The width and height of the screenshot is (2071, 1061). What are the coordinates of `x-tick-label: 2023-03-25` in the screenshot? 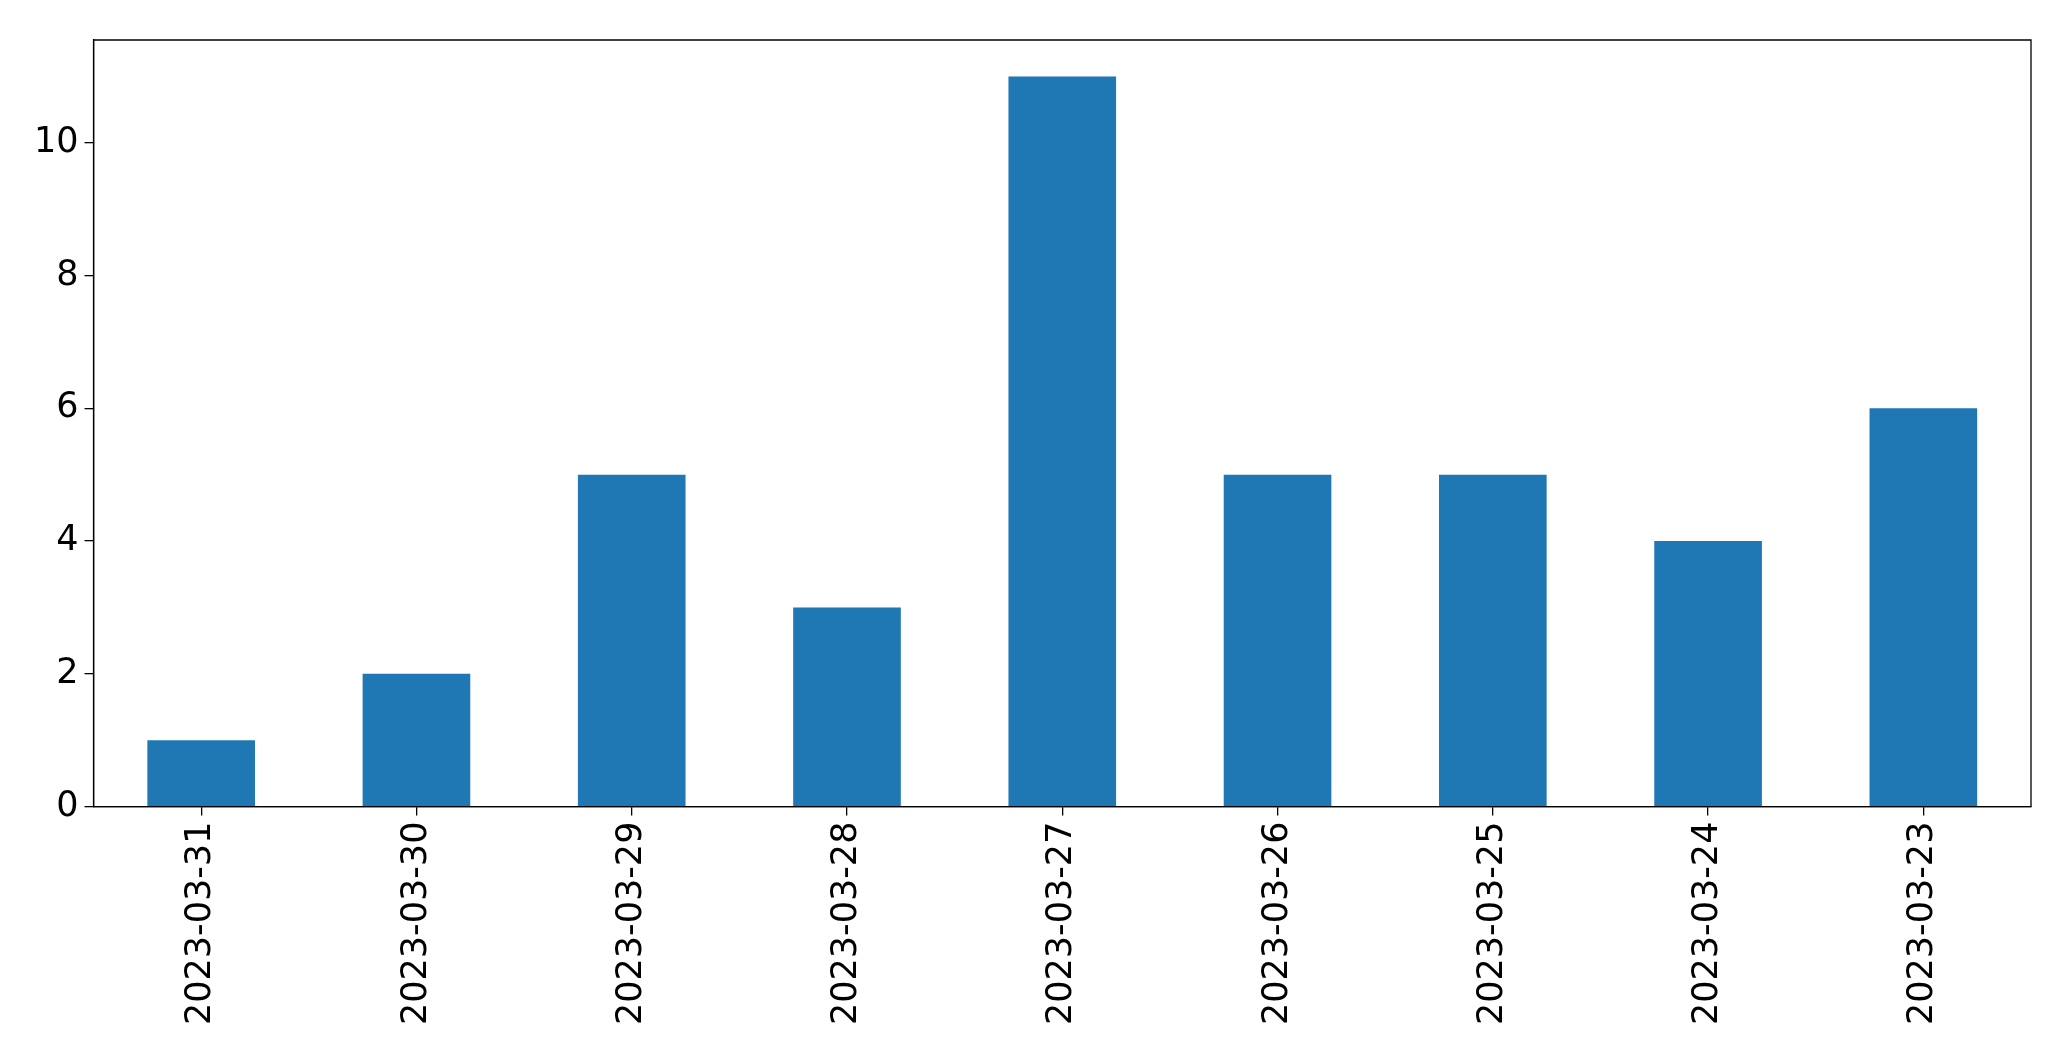 It's located at (1489, 923).